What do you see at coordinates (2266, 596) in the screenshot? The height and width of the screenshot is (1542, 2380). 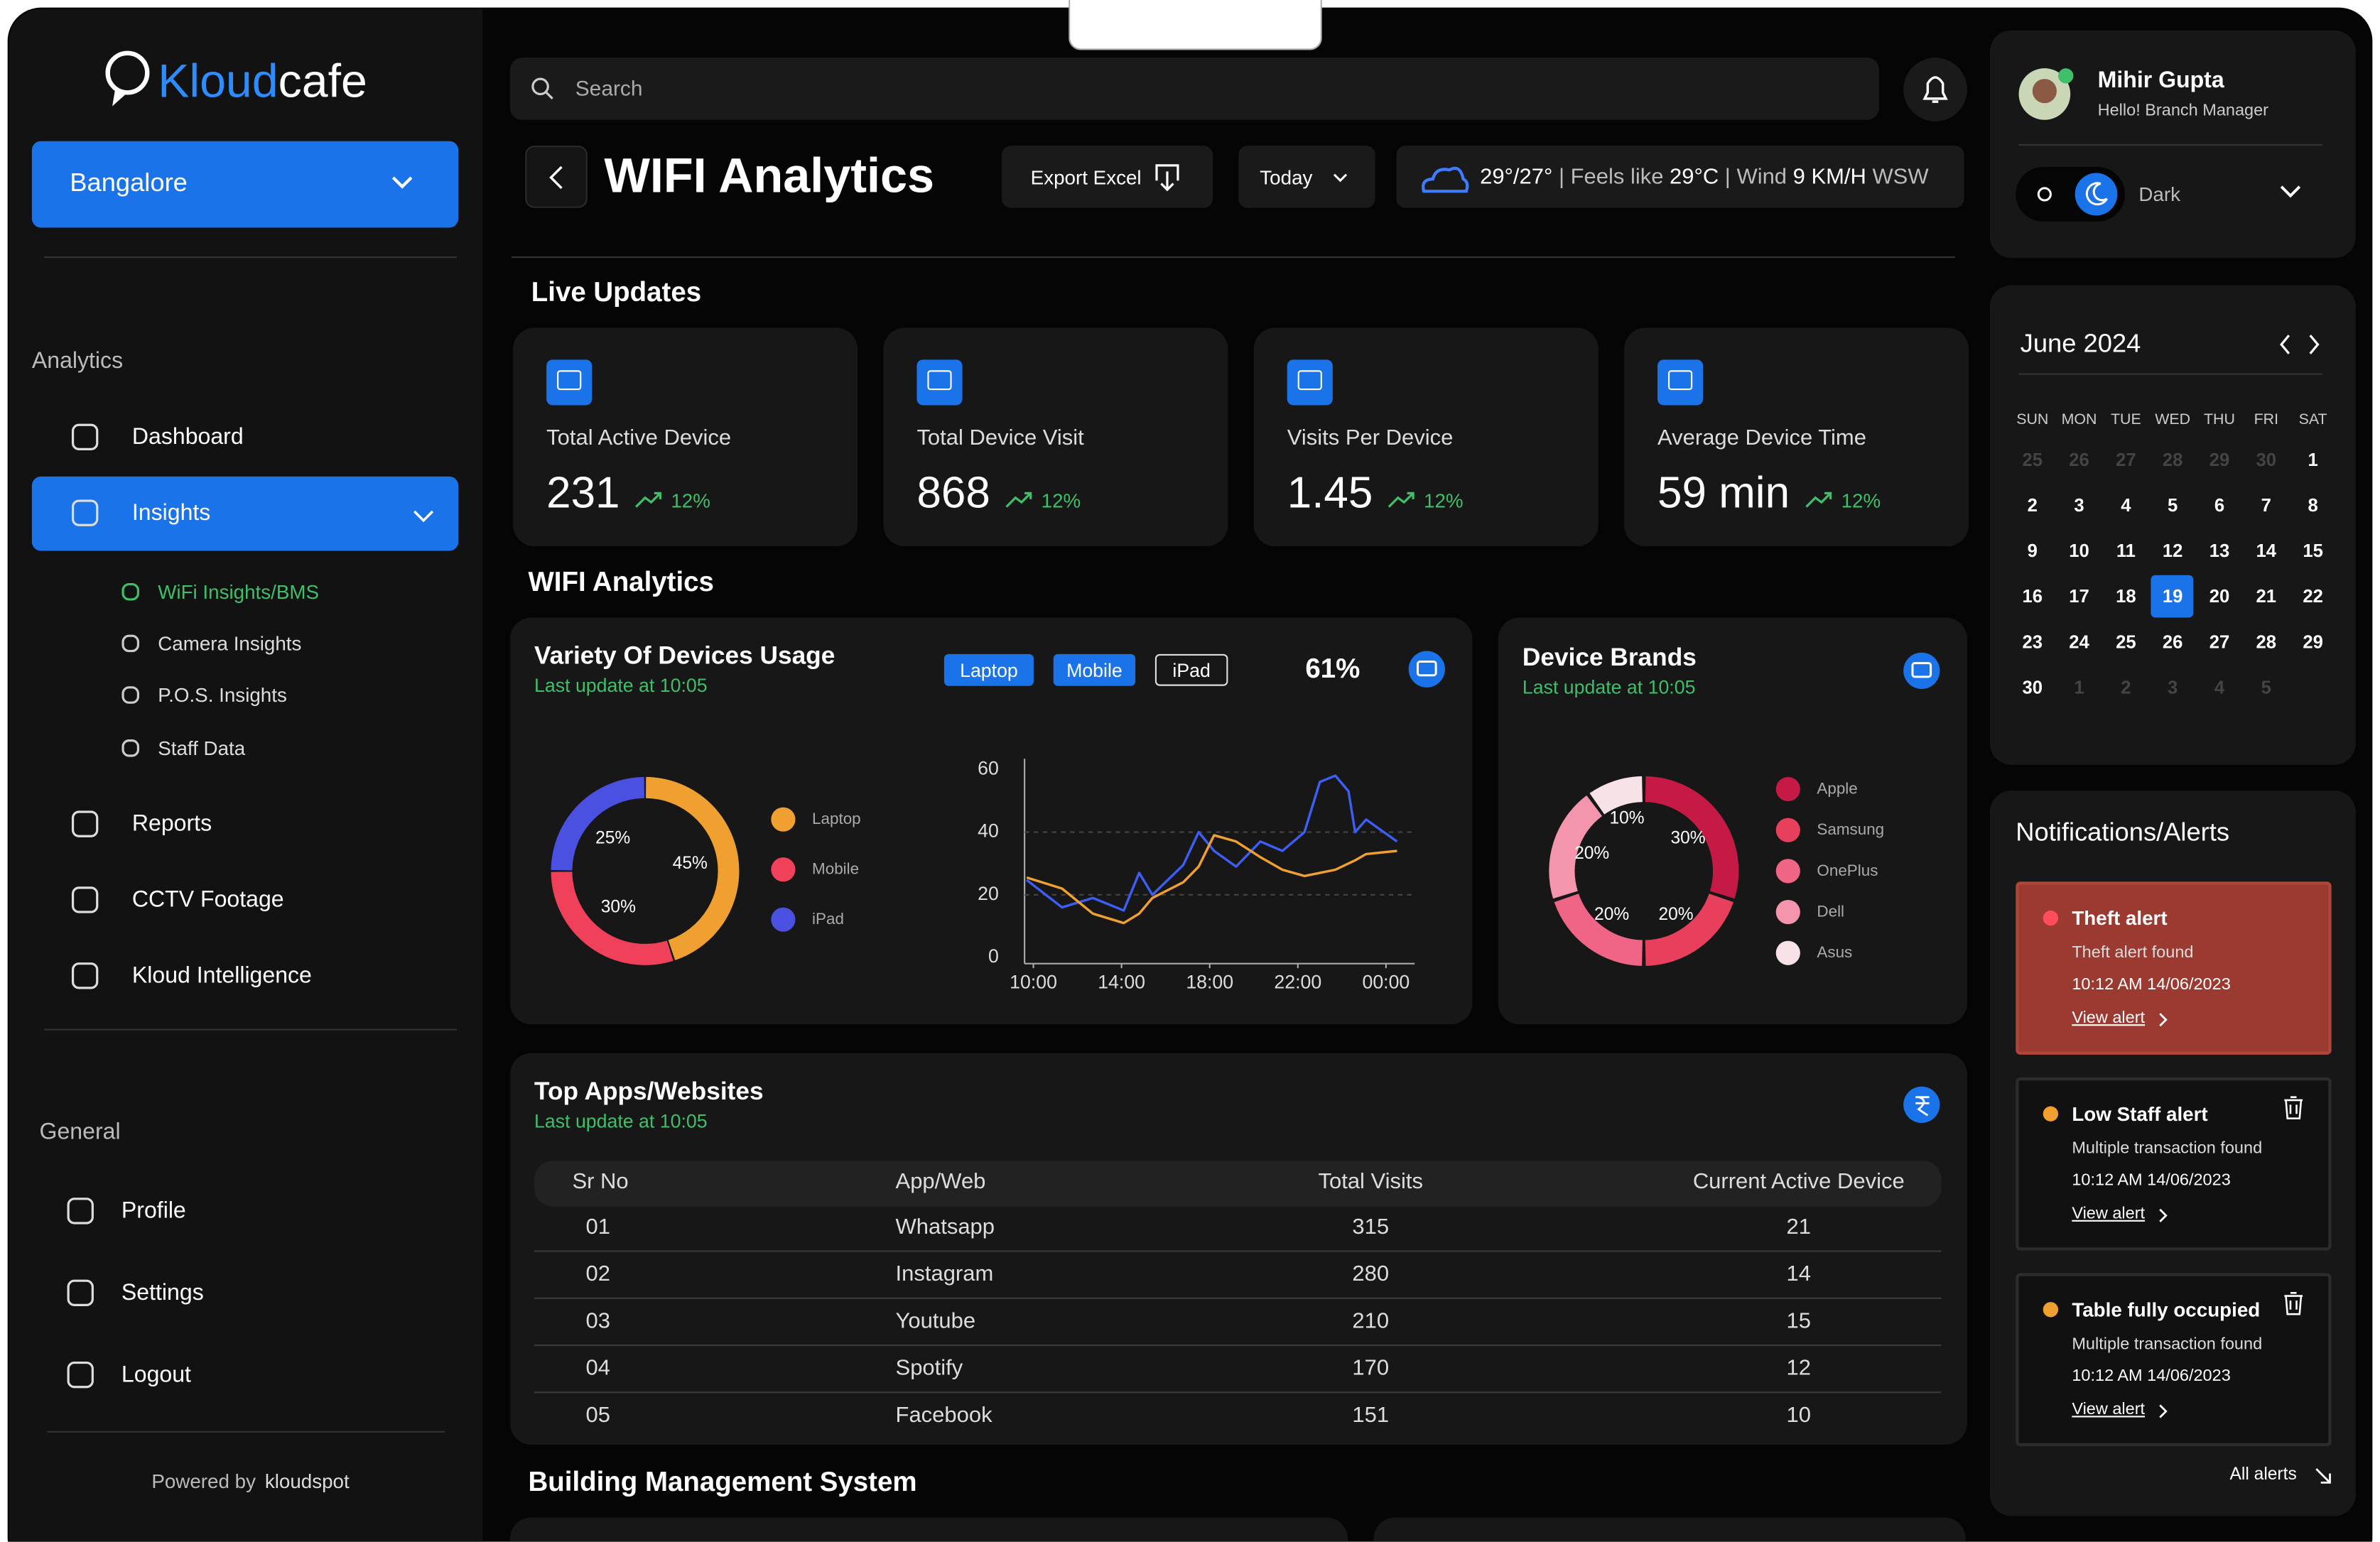 I see `calendar-day: 21` at bounding box center [2266, 596].